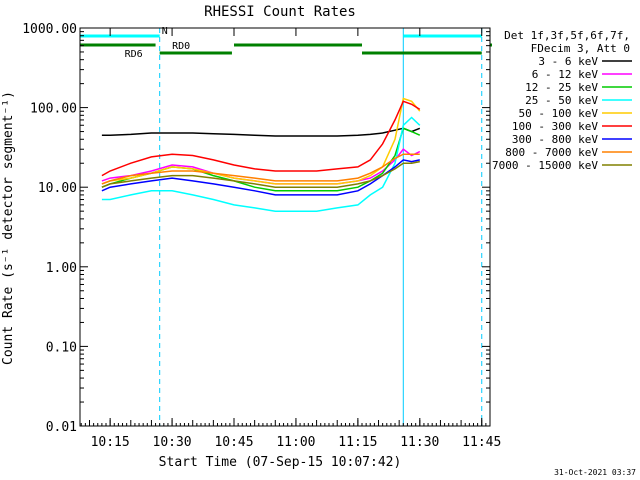  I want to click on attenuator-label-n: N, so click(165, 31).